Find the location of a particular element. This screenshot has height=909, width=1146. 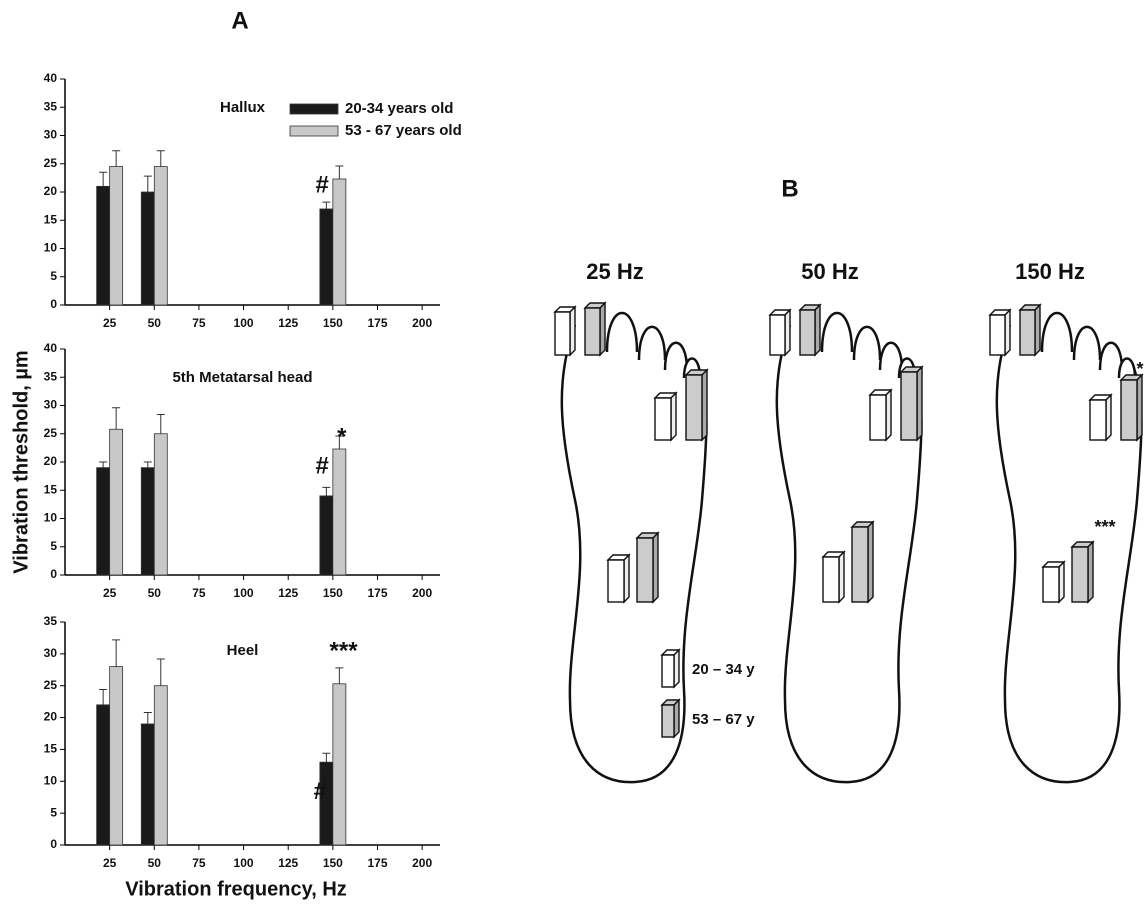

foot-outline is located at coordinates (634, 554).